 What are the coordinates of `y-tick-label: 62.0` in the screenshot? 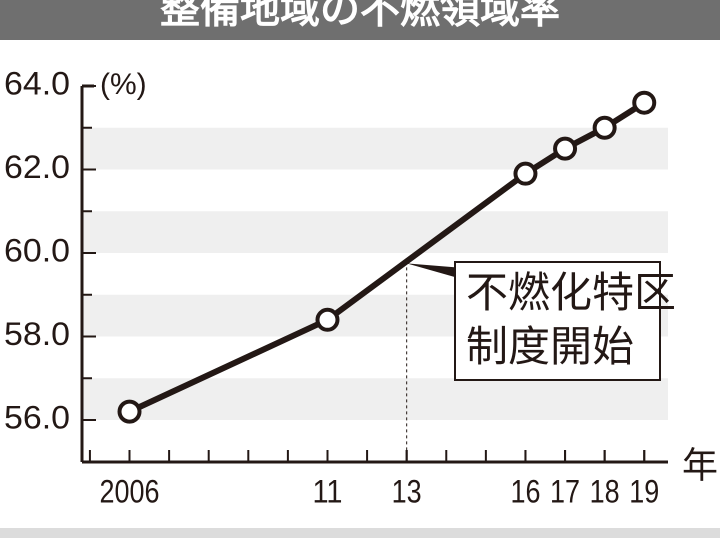 It's located at (37, 167).